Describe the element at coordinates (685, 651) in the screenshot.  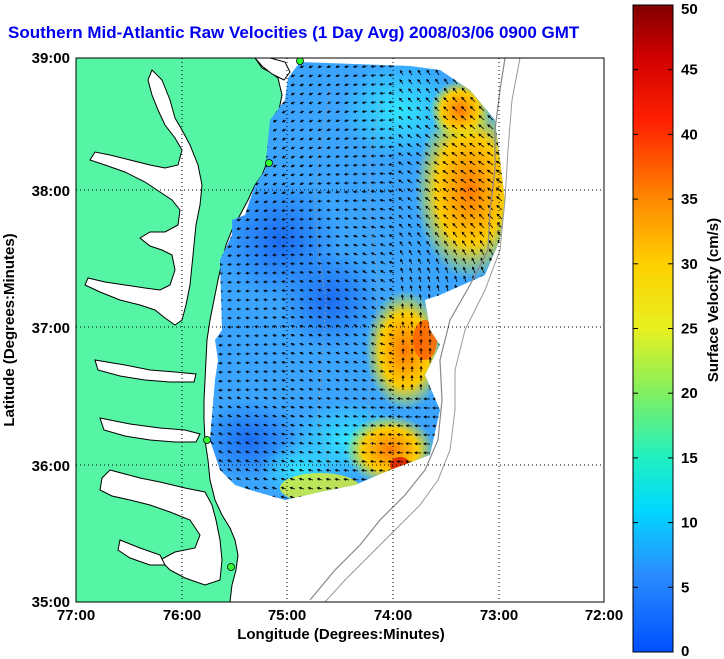
I see `colorbar-tick-label: 0` at that location.